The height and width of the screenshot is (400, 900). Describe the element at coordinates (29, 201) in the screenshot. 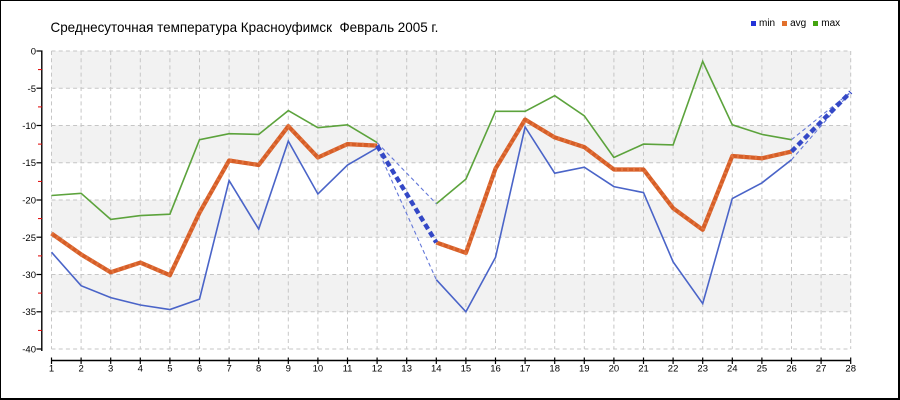

I see `svg-text: -20` at that location.